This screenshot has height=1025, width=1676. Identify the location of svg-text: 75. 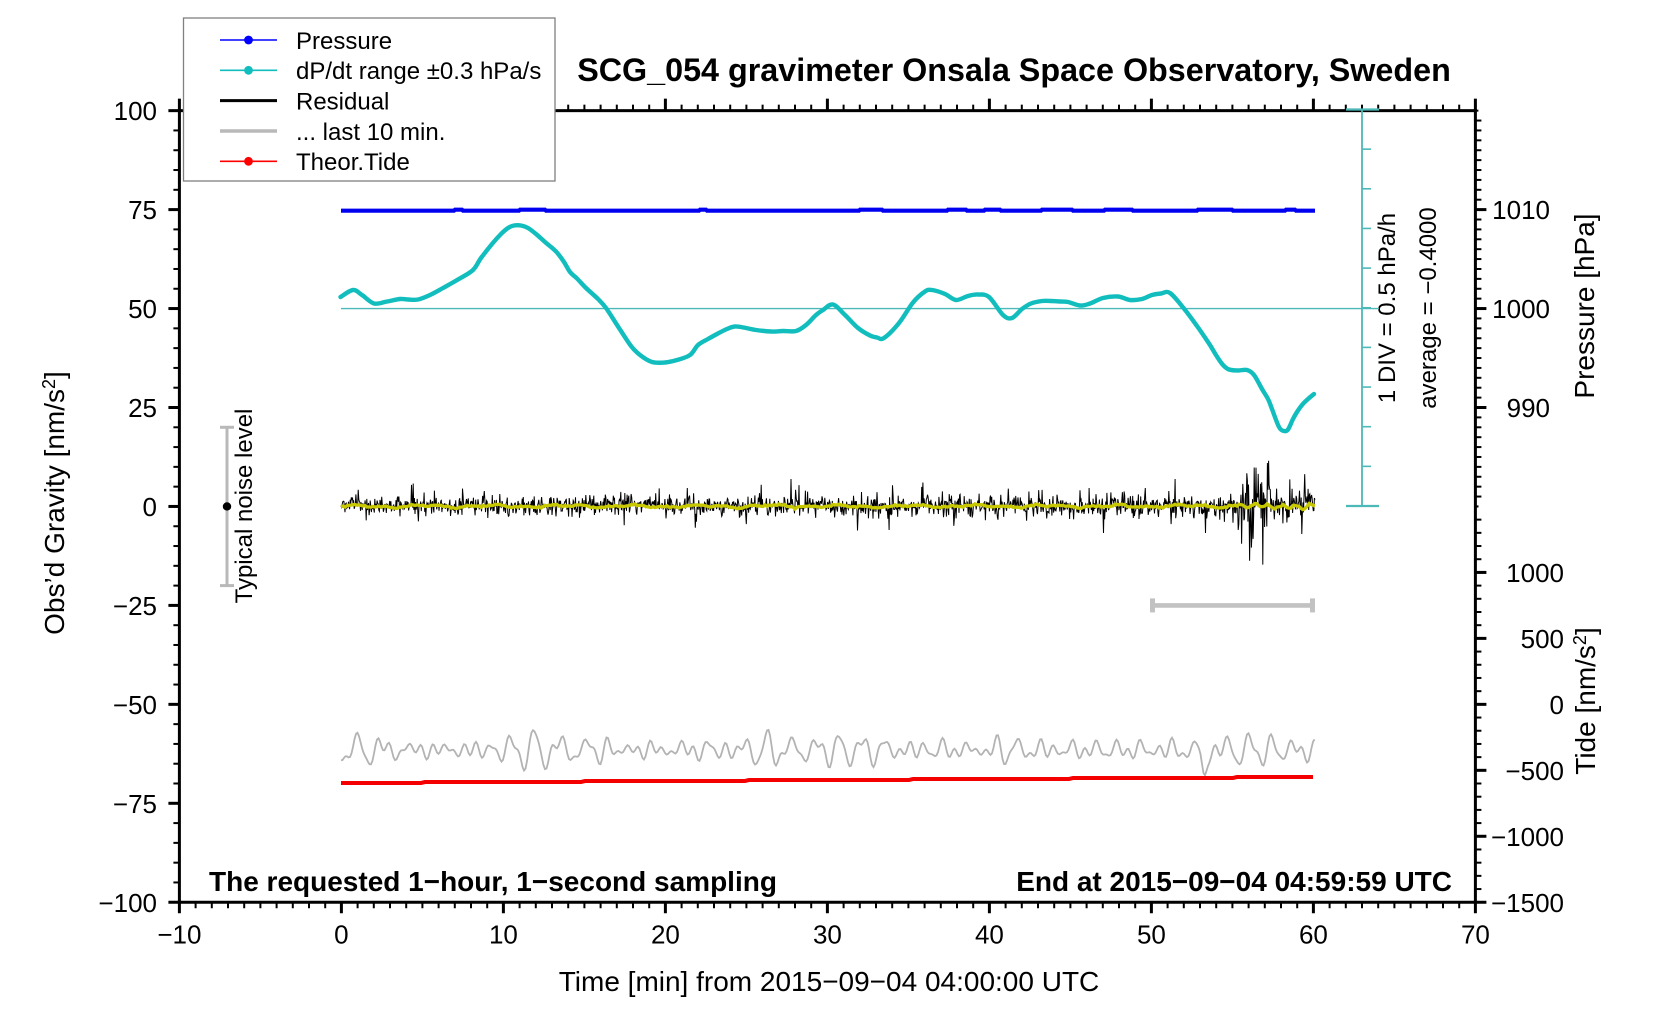
(142, 210).